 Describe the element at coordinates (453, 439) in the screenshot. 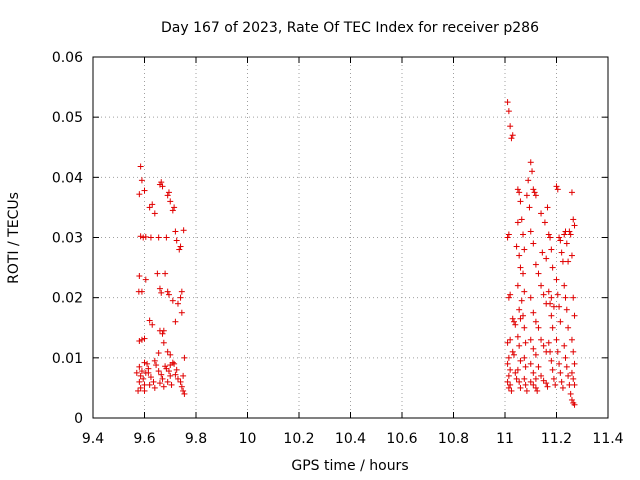

I see `x-tick-label: 10.8` at that location.